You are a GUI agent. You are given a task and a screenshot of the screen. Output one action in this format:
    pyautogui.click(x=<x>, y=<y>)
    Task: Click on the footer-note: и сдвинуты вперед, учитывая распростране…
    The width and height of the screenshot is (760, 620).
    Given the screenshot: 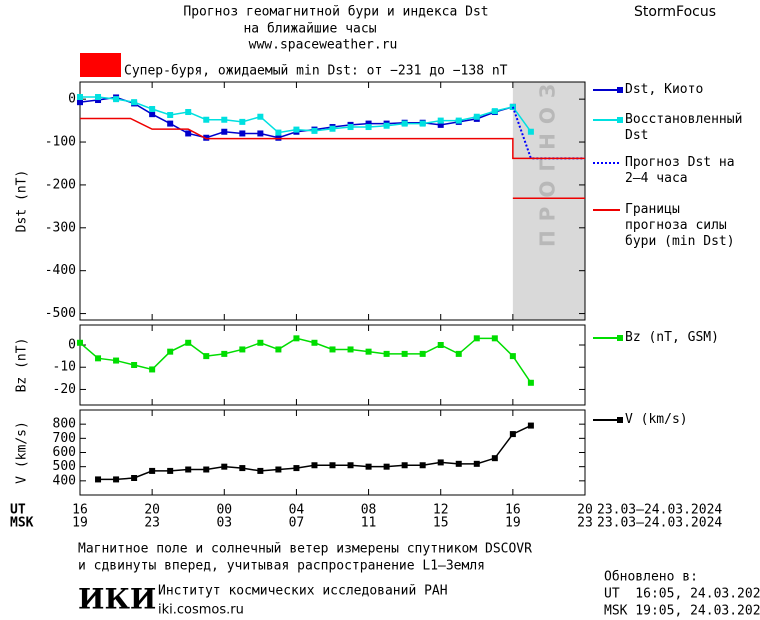 What is the action you would take?
    pyautogui.click(x=281, y=566)
    